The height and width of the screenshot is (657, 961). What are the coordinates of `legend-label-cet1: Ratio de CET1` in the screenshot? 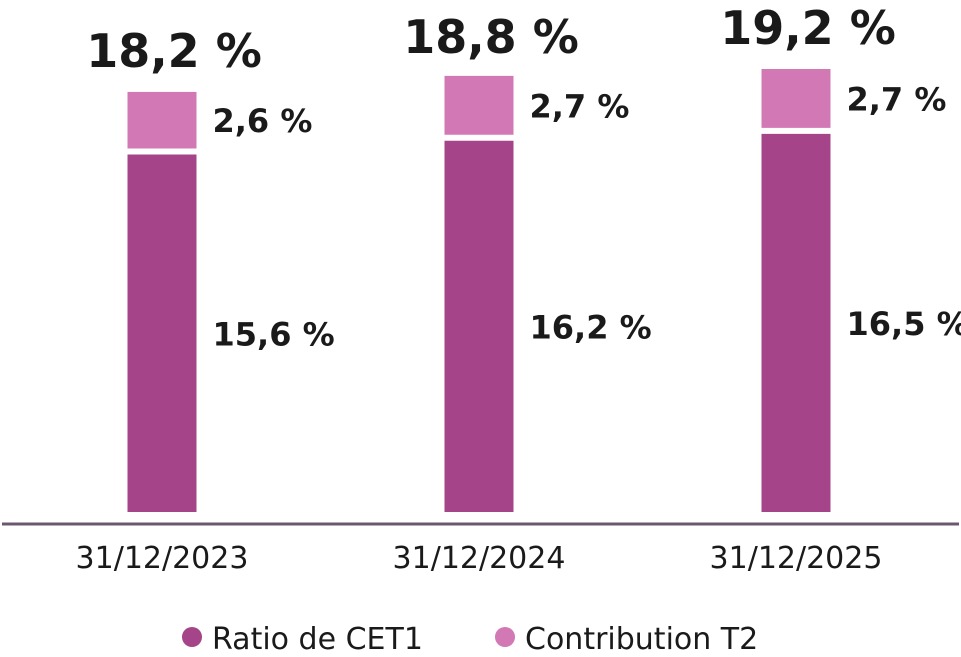 It's located at (317, 639).